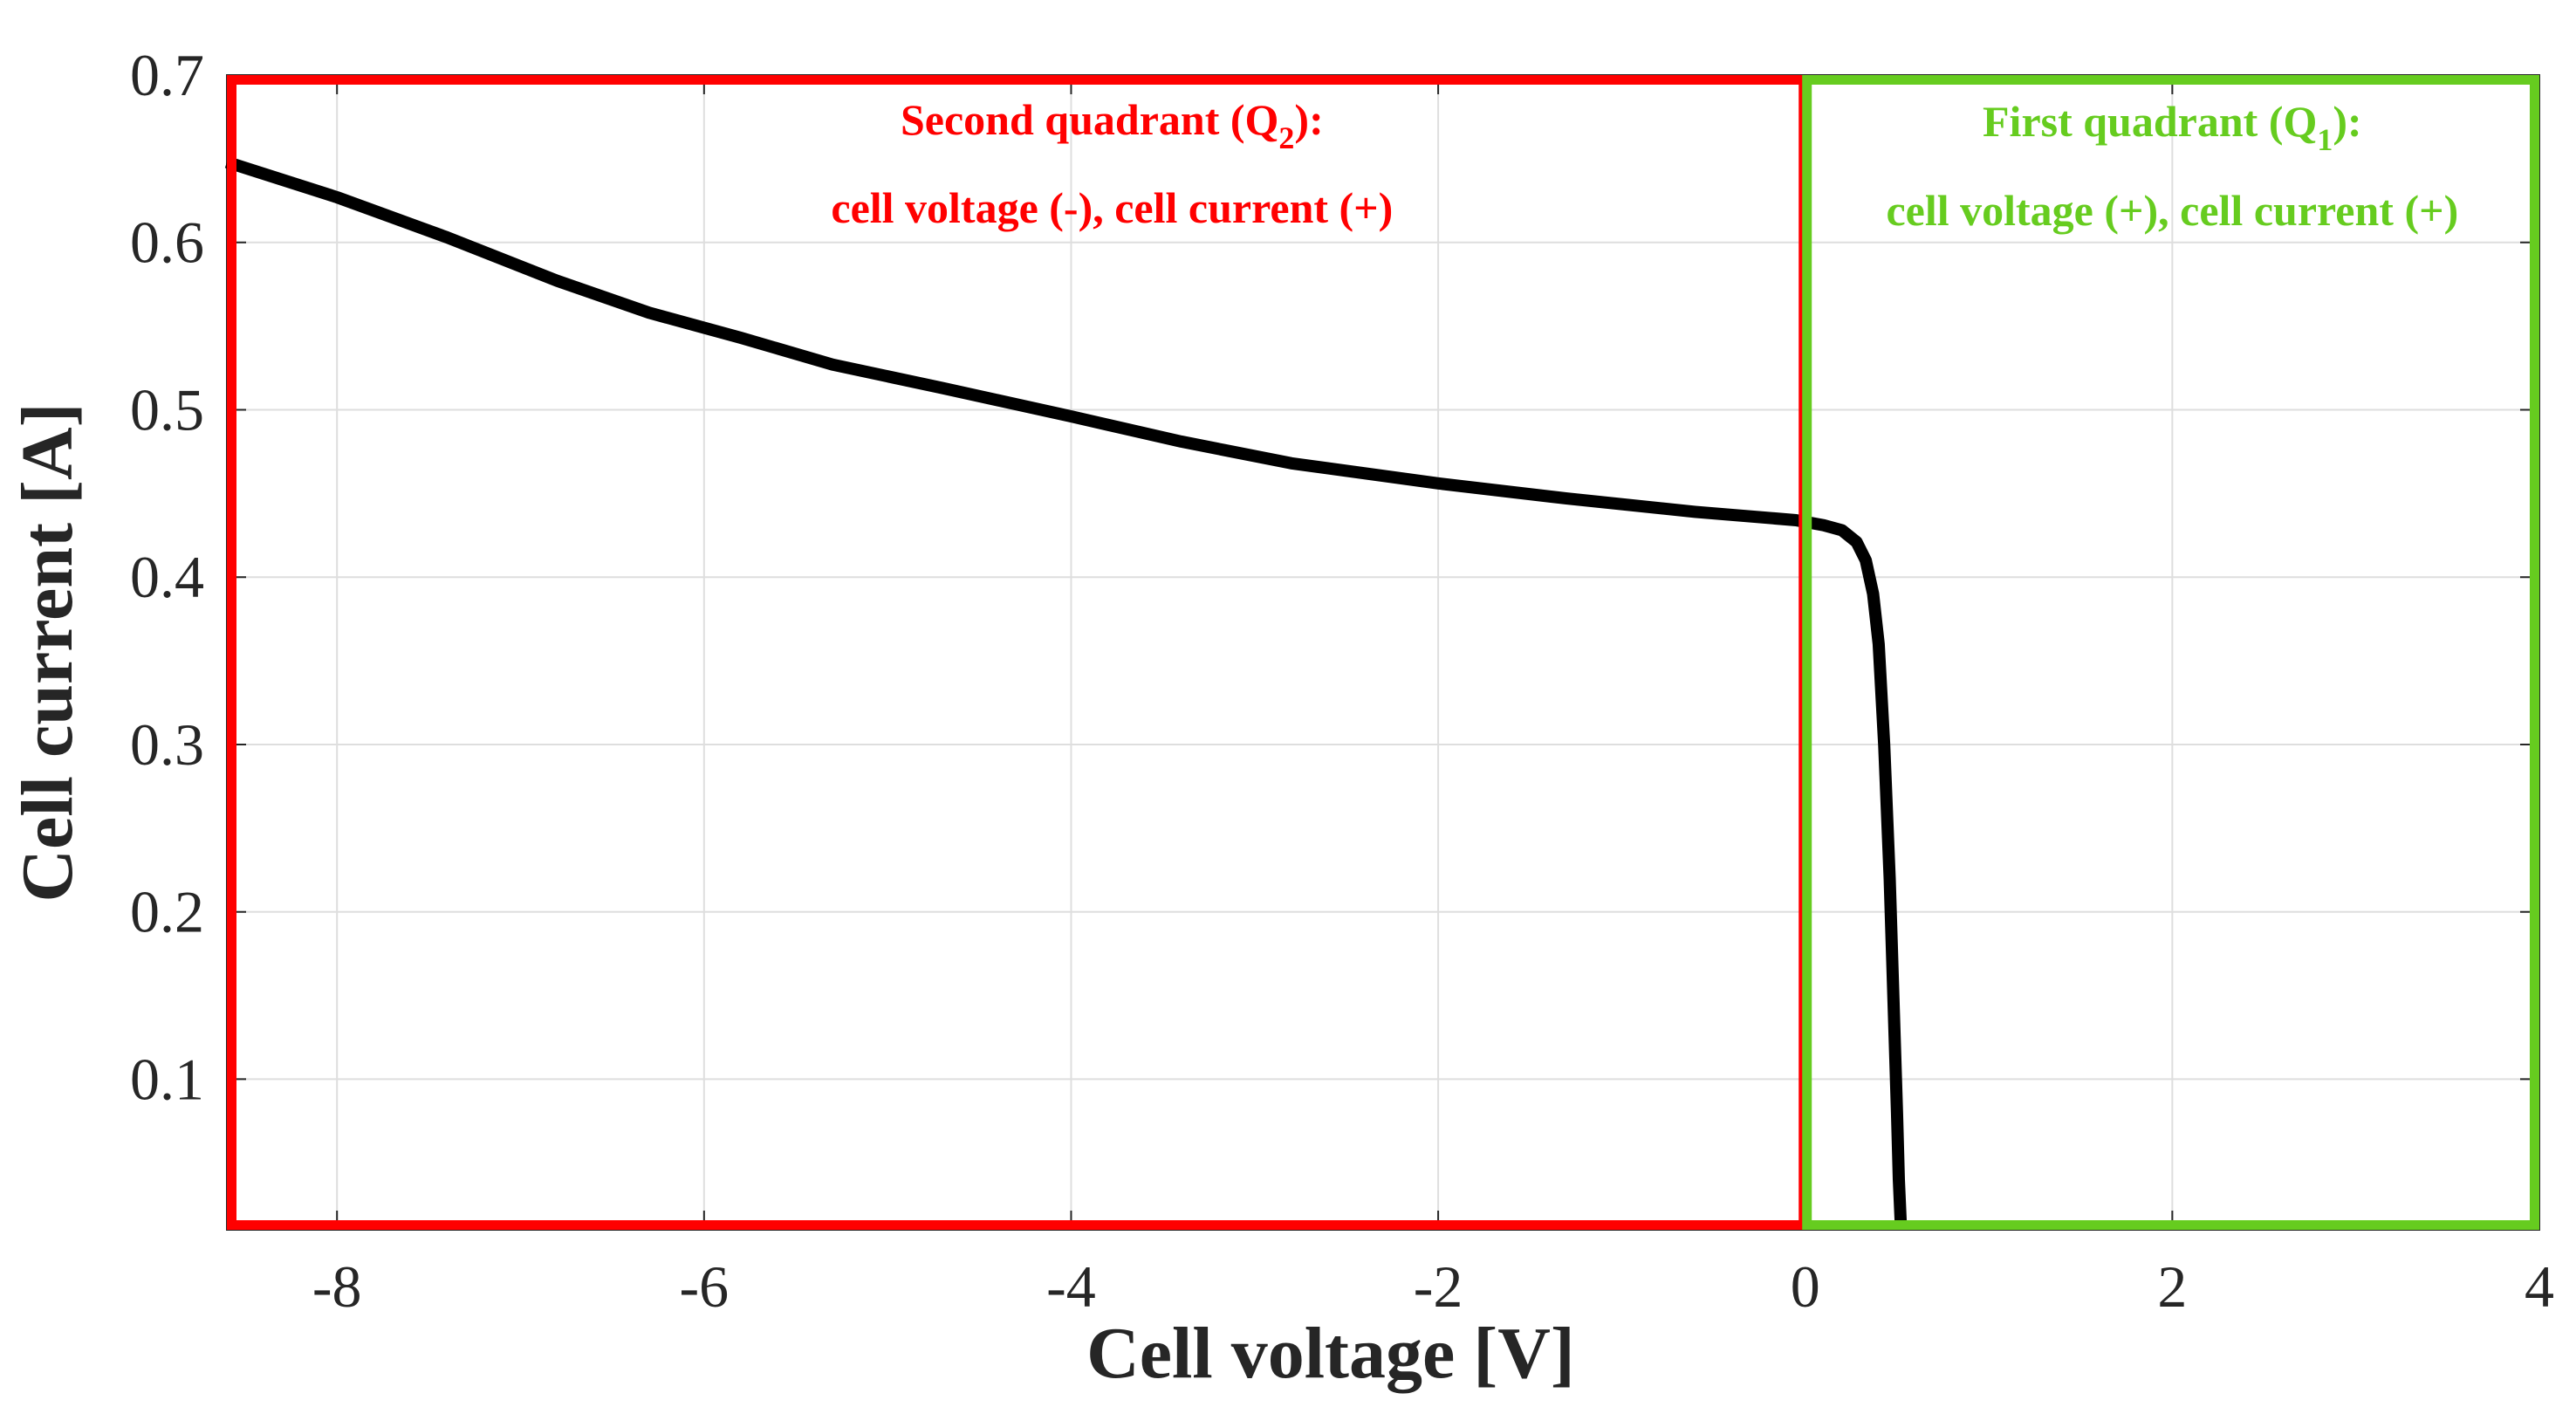 This screenshot has width=2576, height=1407. What do you see at coordinates (1806, 1286) in the screenshot?
I see `x-tick-label: 0` at bounding box center [1806, 1286].